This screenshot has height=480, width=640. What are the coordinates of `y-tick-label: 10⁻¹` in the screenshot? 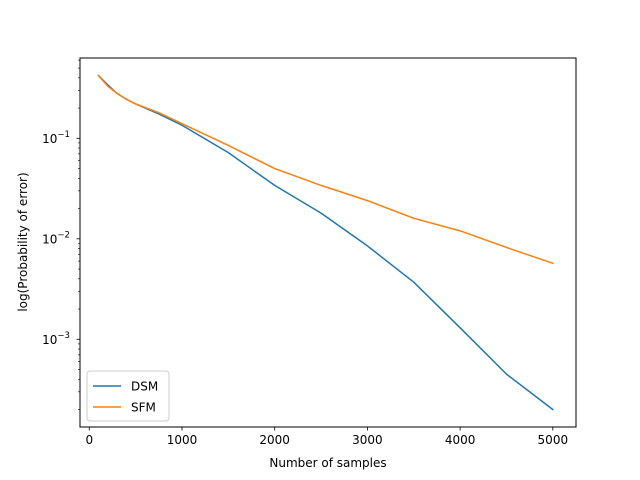 It's located at (56, 138).